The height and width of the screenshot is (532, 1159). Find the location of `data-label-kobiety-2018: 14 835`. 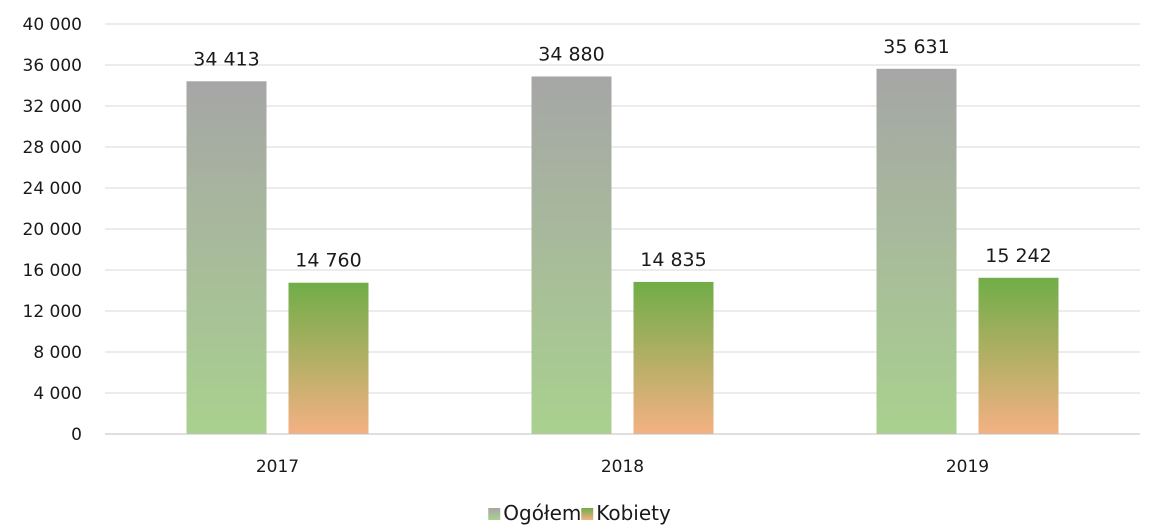

data-label-kobiety-2018: 14 835 is located at coordinates (673, 260).